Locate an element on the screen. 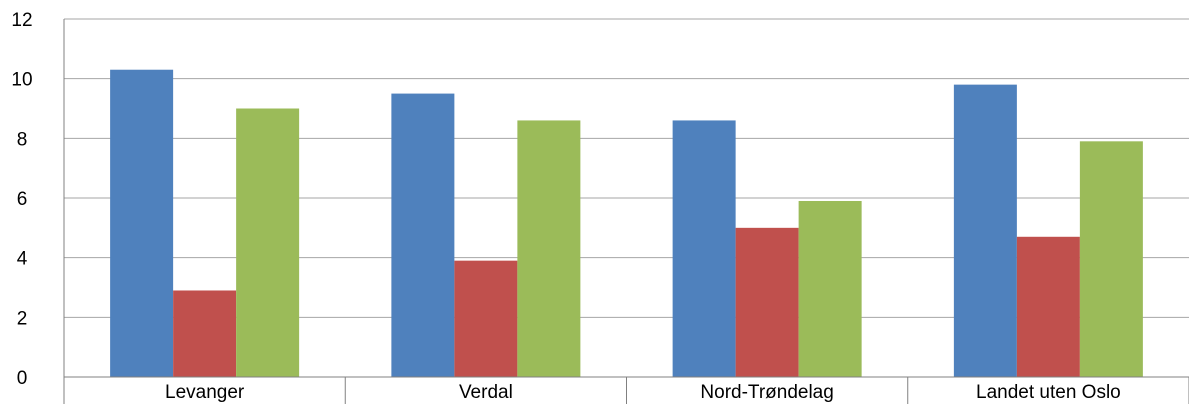 The image size is (1189, 404). bar-series-2-landet-uten-oslo is located at coordinates (1048, 306).